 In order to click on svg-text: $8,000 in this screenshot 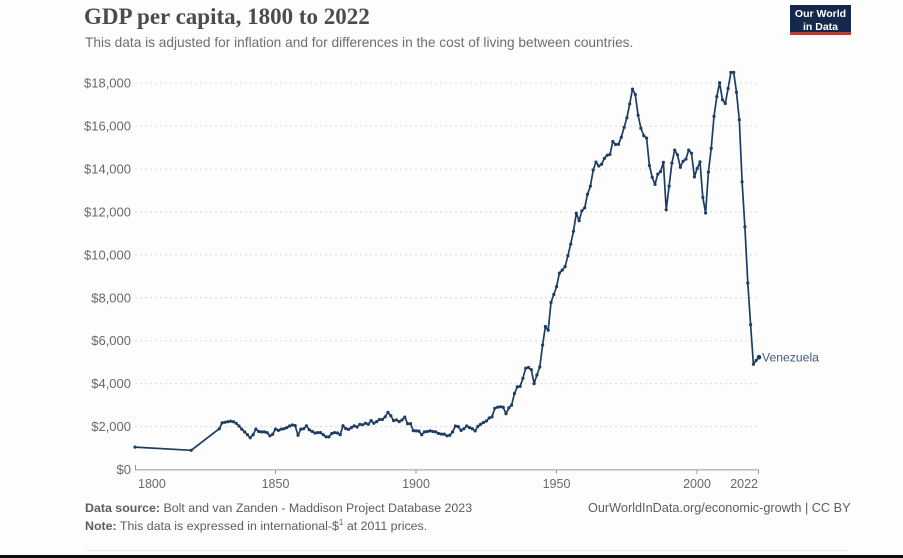, I will do `click(111, 297)`.